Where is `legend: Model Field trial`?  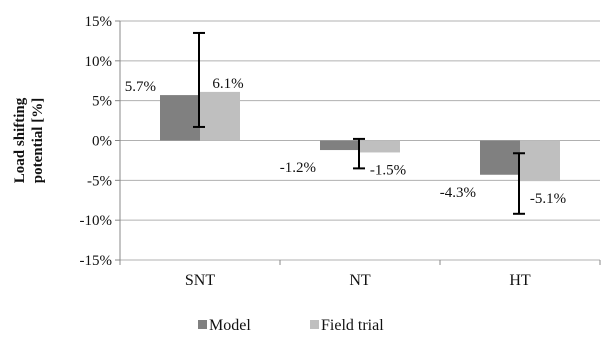 legend: Model Field trial is located at coordinates (291, 325).